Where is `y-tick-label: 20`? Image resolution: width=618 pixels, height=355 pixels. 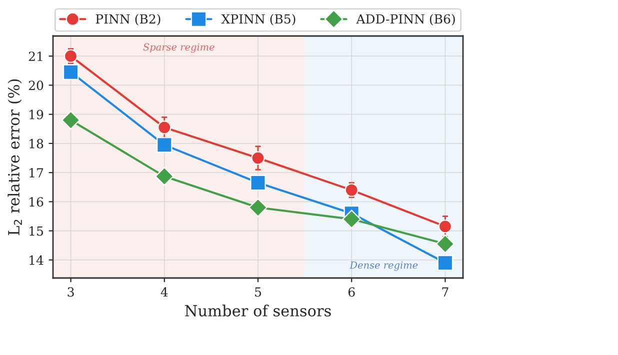 y-tick-label: 20 is located at coordinates (36, 85).